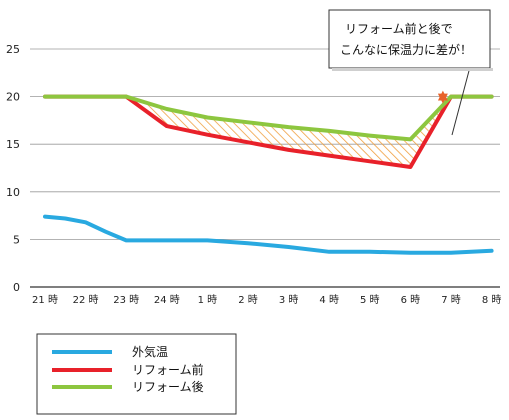  I want to click on legend-label-outdoor: 外気温, so click(150, 351).